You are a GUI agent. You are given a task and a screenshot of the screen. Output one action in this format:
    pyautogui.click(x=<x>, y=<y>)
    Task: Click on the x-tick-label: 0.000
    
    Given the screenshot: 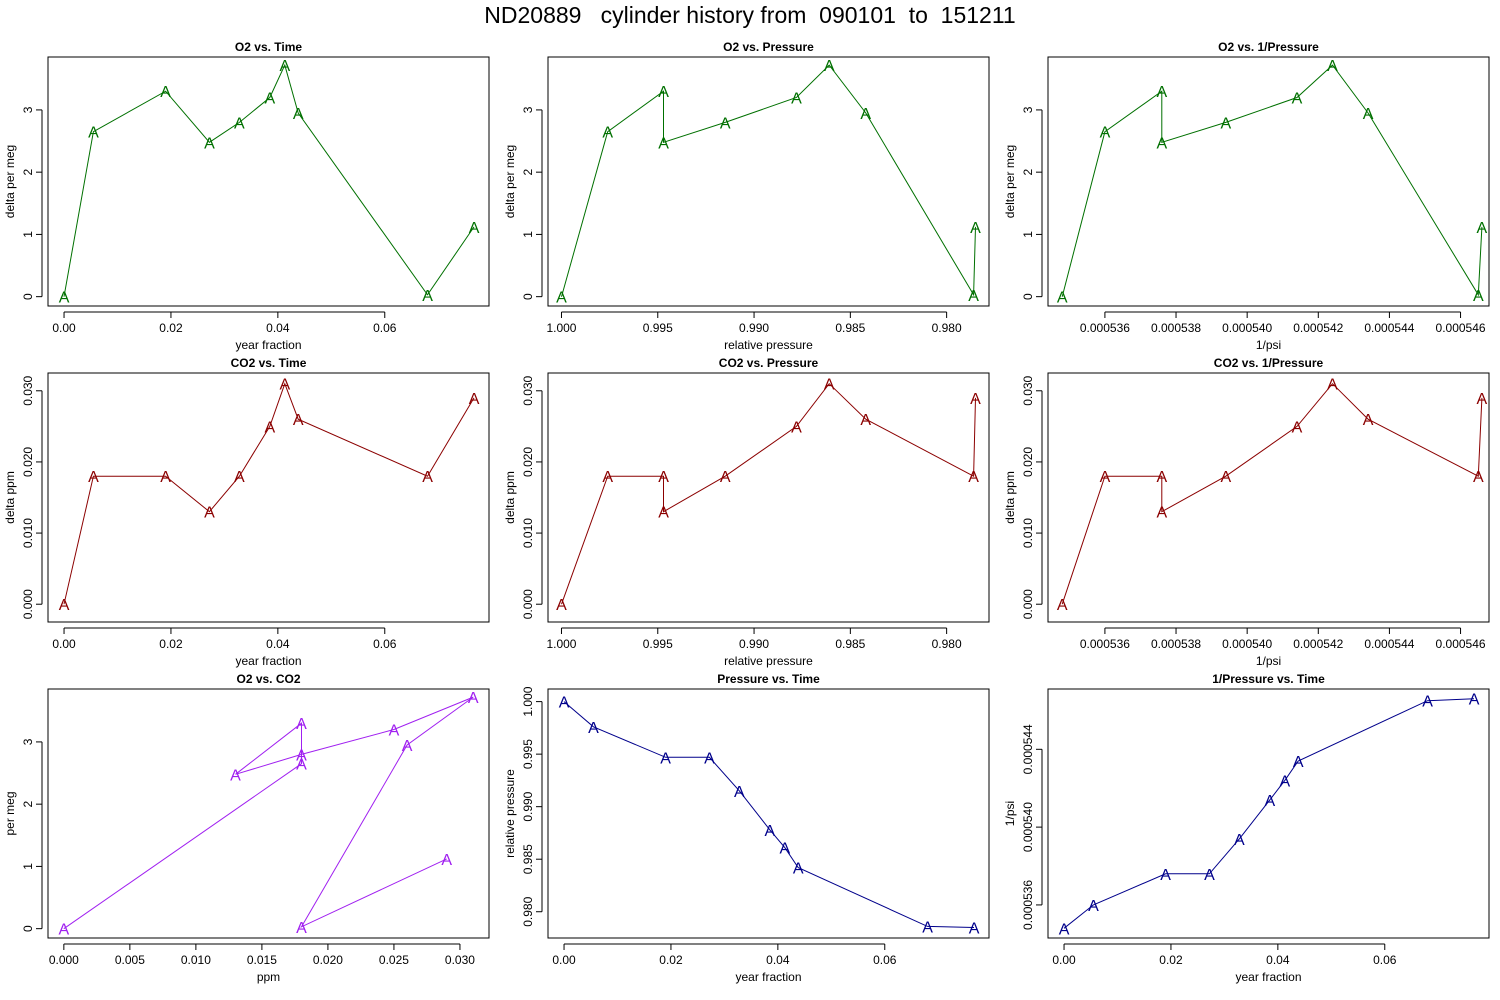 What is the action you would take?
    pyautogui.click(x=64, y=960)
    